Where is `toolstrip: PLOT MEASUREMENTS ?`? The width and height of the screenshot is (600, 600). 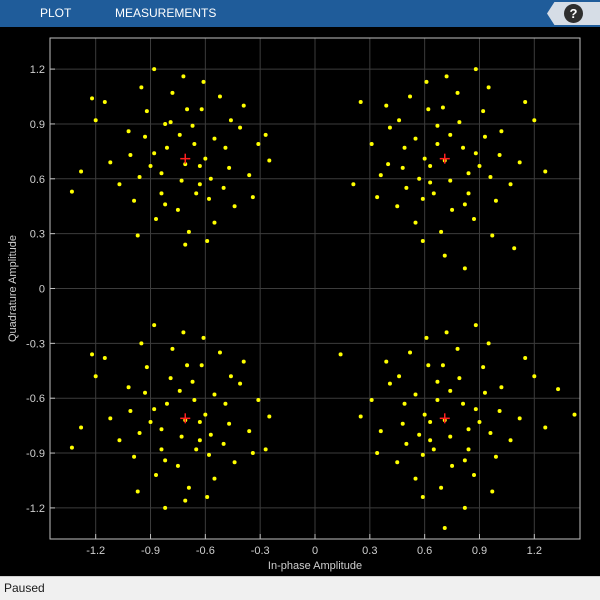
toolstrip: PLOT MEASUREMENTS ? is located at coordinates (300, 13).